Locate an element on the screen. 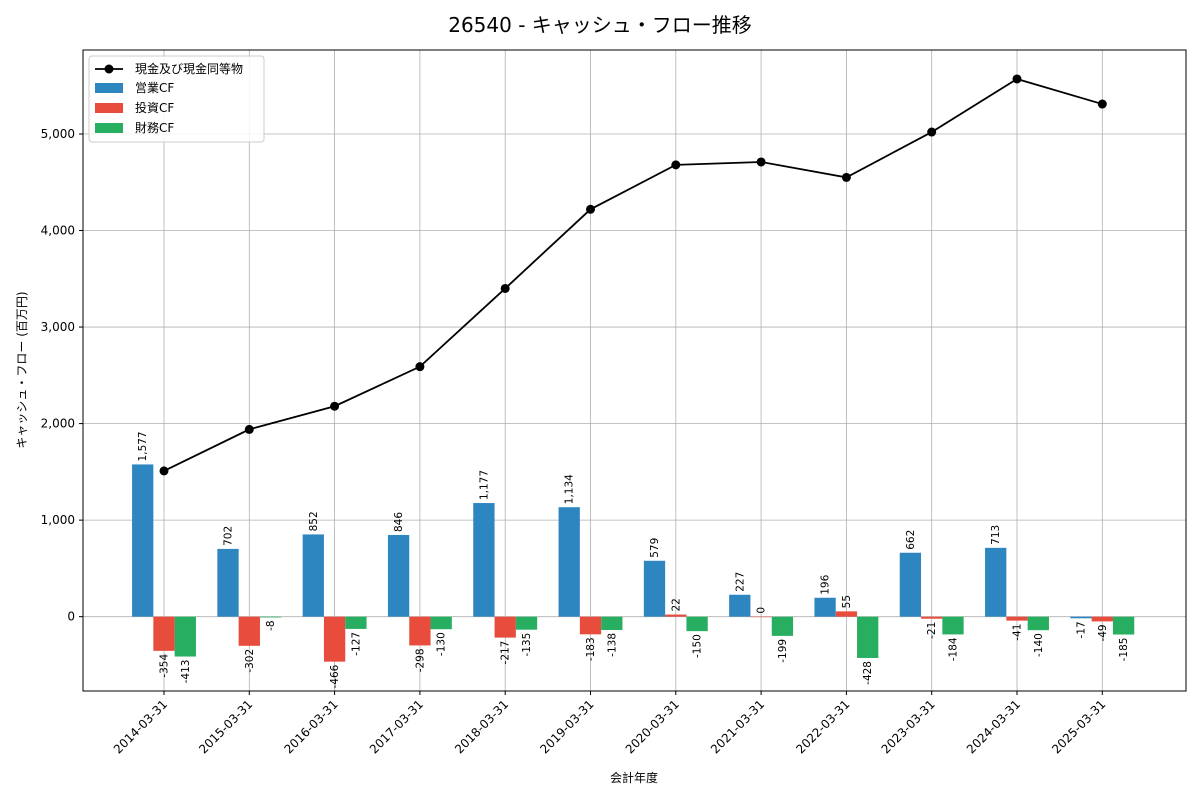 The image size is (1200, 800). investing-cf-data-label: 0 is located at coordinates (762, 610).